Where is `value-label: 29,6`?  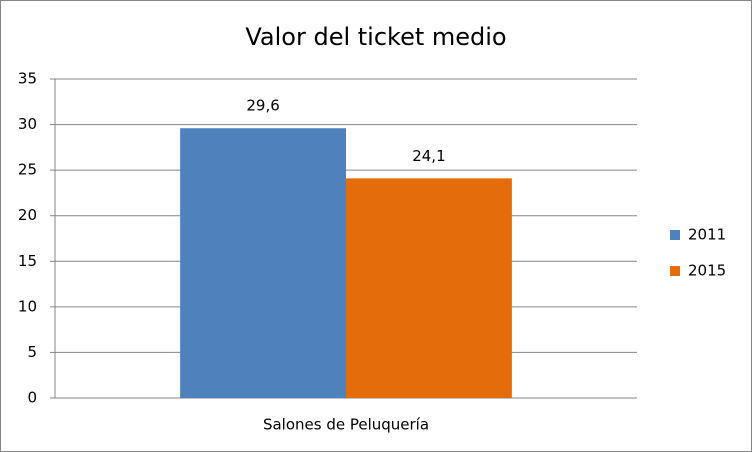
value-label: 29,6 is located at coordinates (262, 106).